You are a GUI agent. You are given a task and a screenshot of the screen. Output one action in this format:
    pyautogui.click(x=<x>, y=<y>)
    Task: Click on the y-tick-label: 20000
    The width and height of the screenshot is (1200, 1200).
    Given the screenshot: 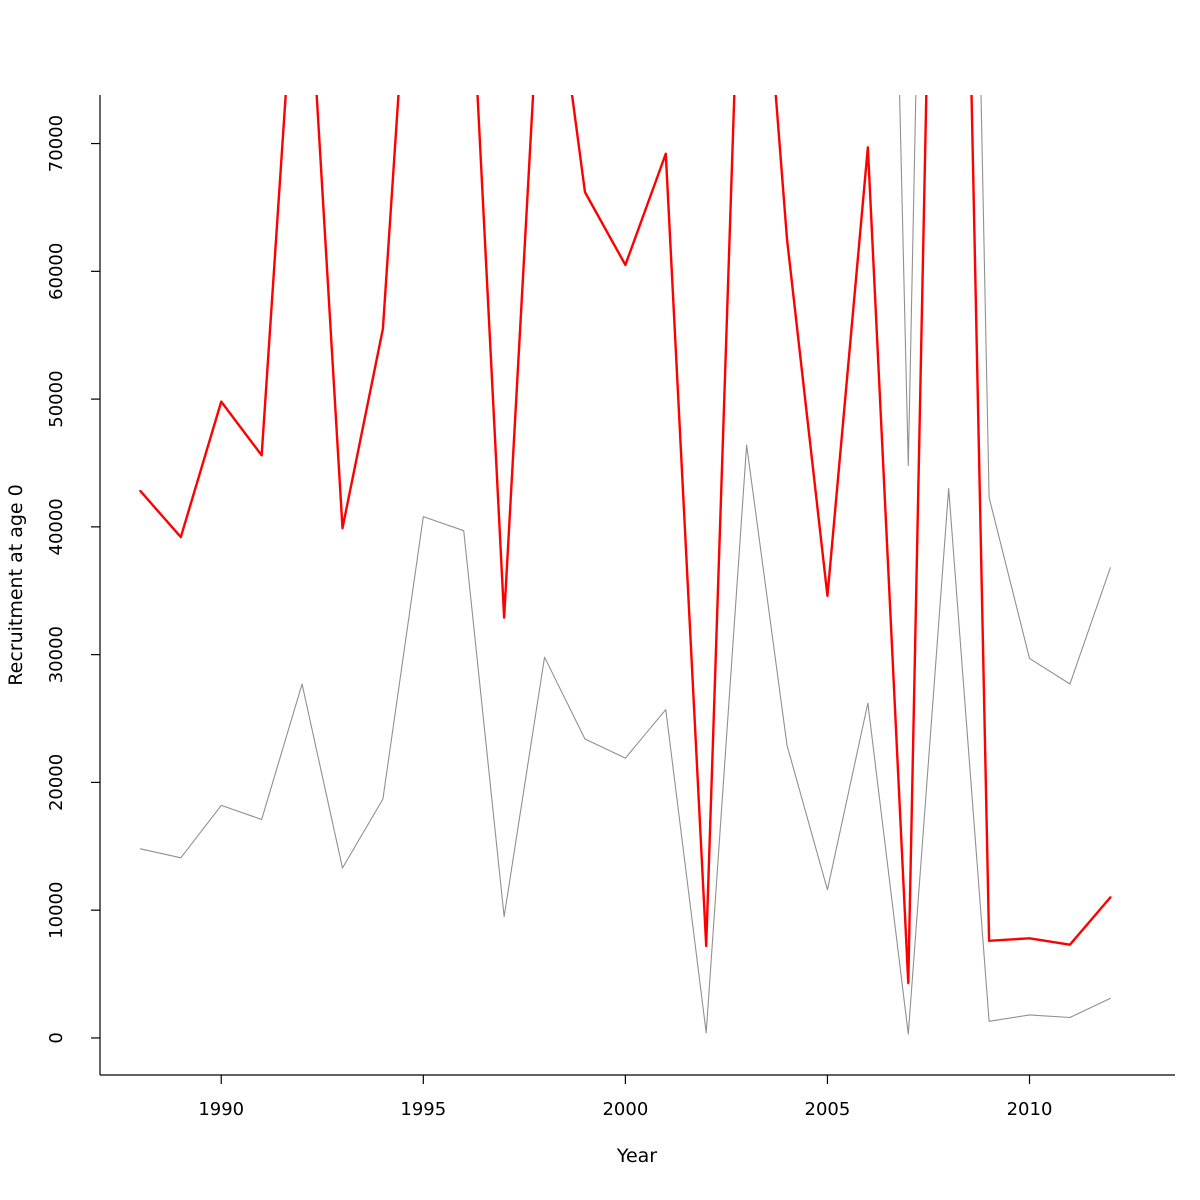 What is the action you would take?
    pyautogui.click(x=56, y=782)
    